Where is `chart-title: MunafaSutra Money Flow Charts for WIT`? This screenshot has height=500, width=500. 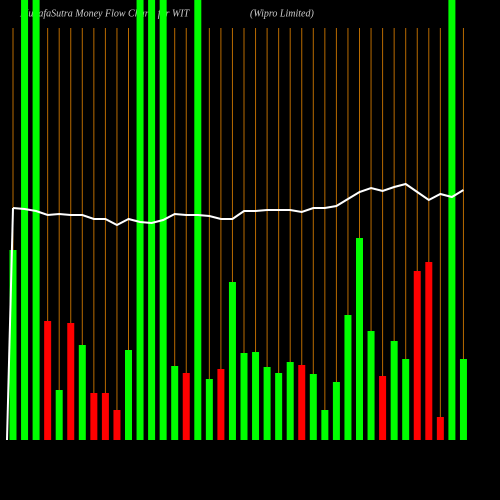 chart-title: MunafaSutra Money Flow Charts for WIT is located at coordinates (105, 13).